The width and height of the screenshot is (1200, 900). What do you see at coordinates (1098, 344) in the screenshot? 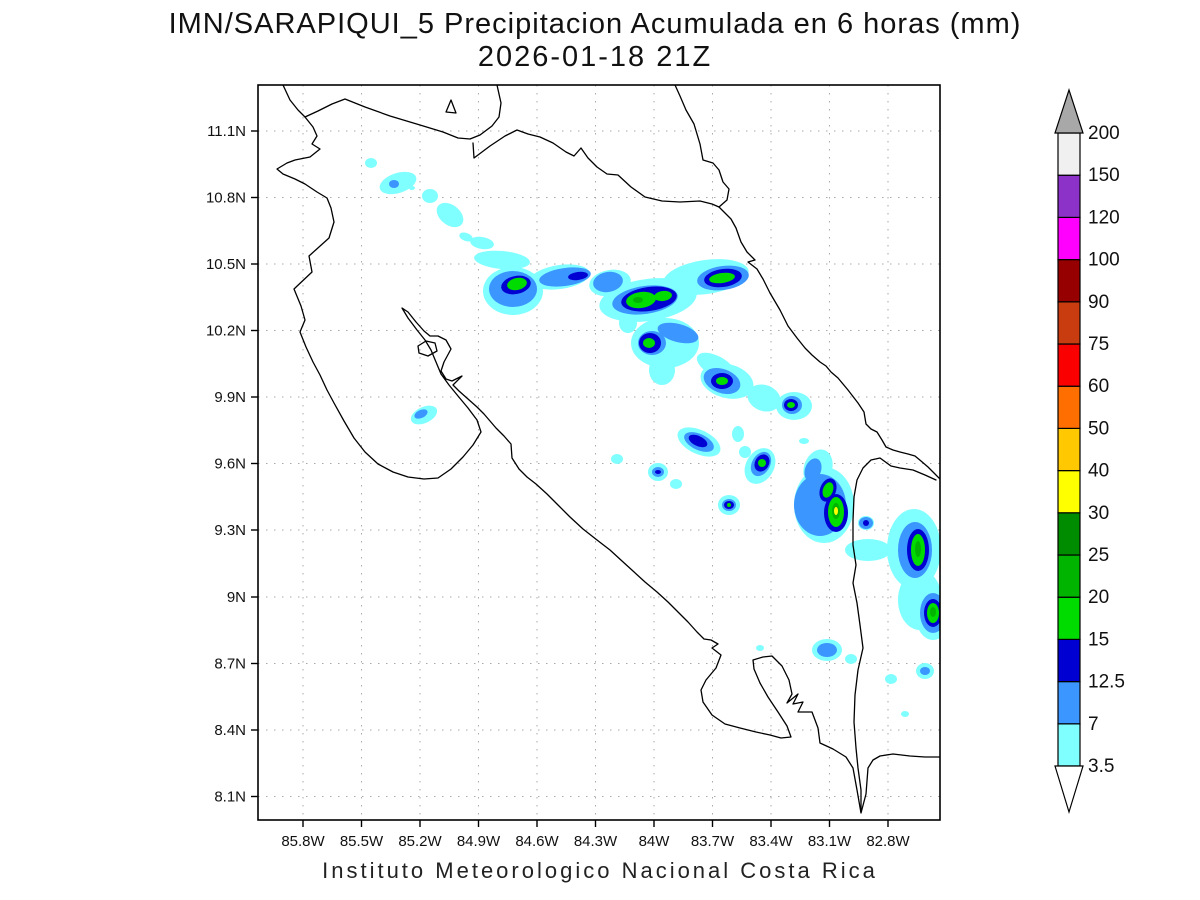
I see `colorbar-label: 75` at bounding box center [1098, 344].